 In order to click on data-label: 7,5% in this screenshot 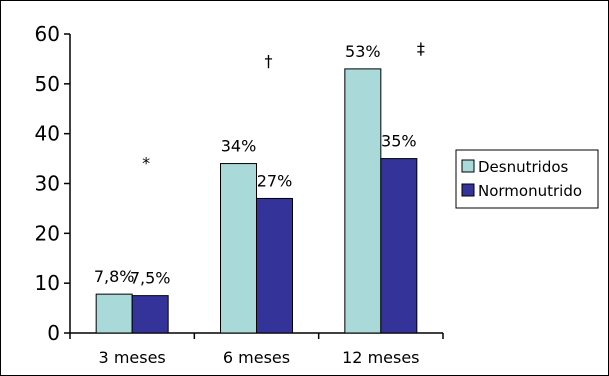, I will do `click(150, 278)`.